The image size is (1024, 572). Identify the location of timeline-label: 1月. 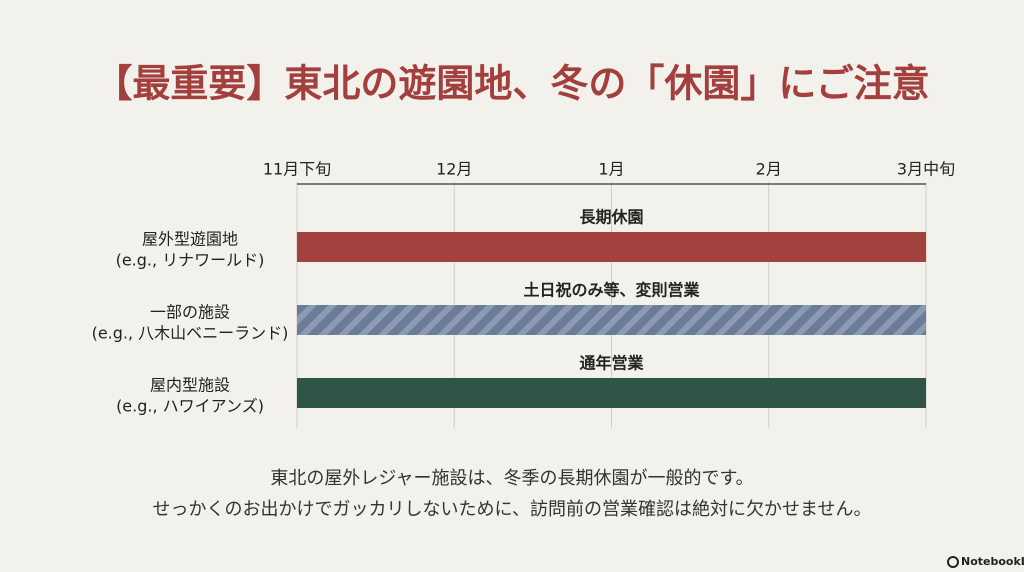
(611, 169).